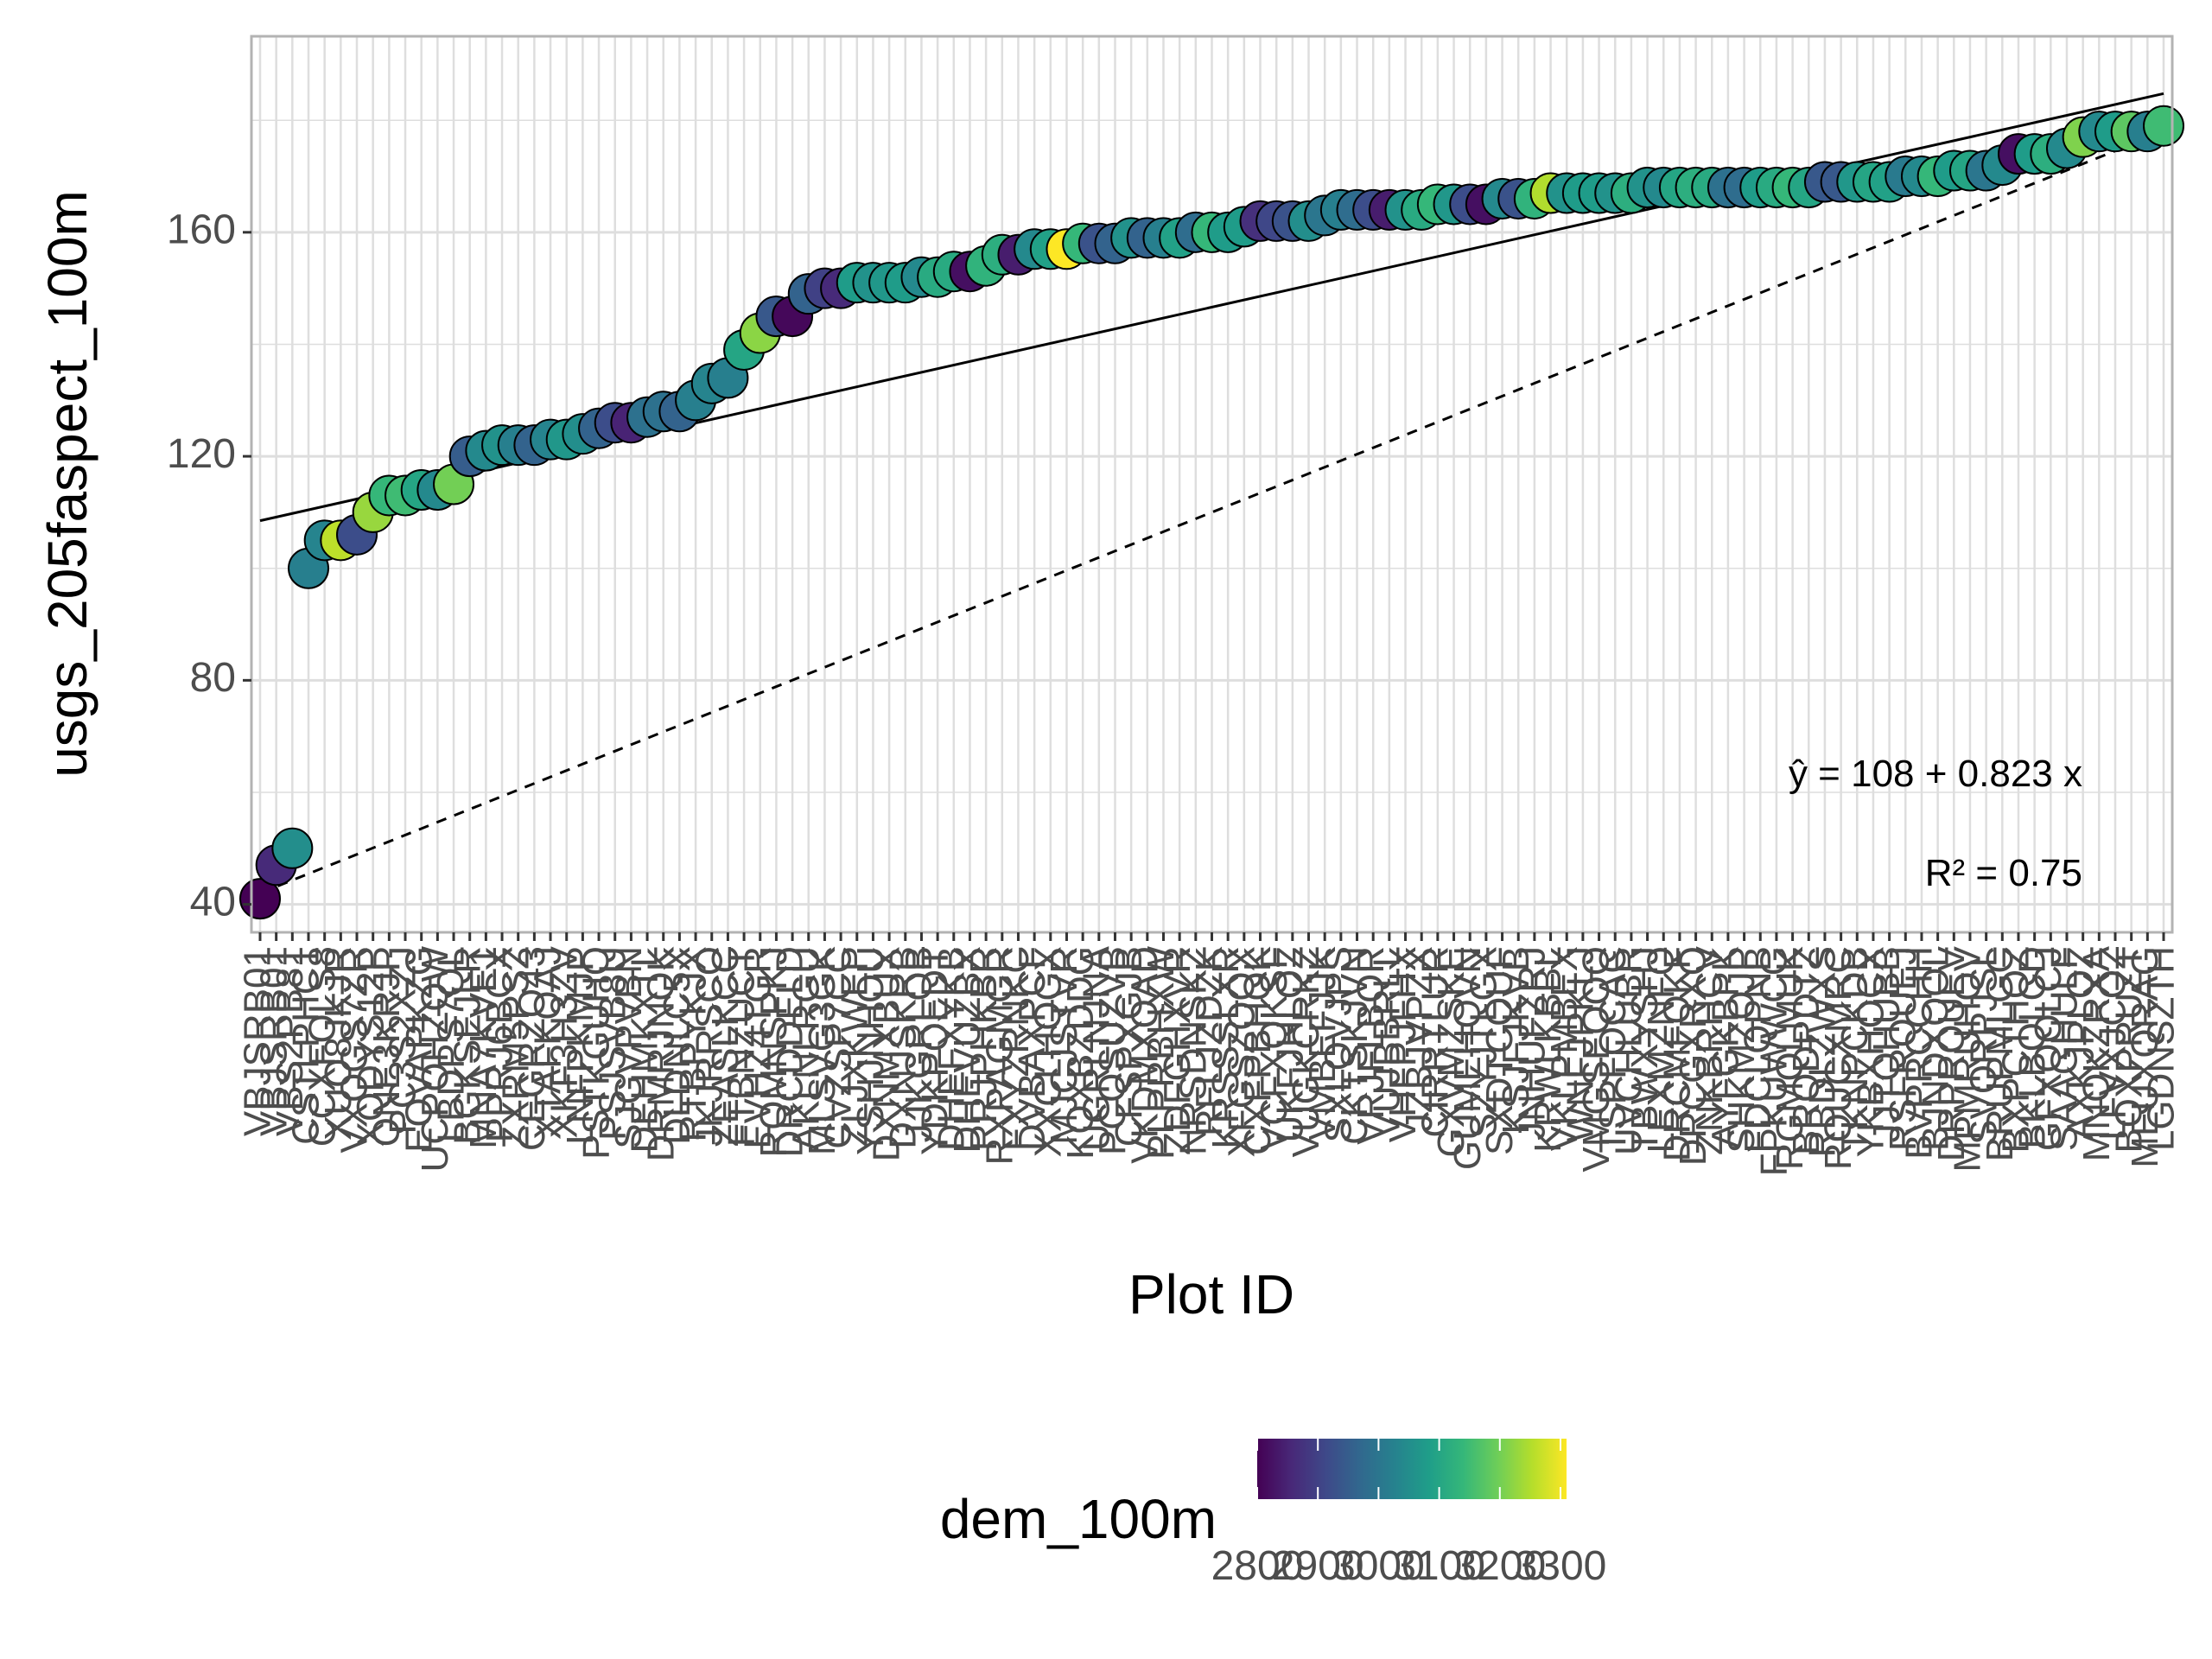 The height and width of the screenshot is (1659, 2212). What do you see at coordinates (500, 1044) in the screenshot?
I see `x-tick-label: PPRJ6BCX` at bounding box center [500, 1044].